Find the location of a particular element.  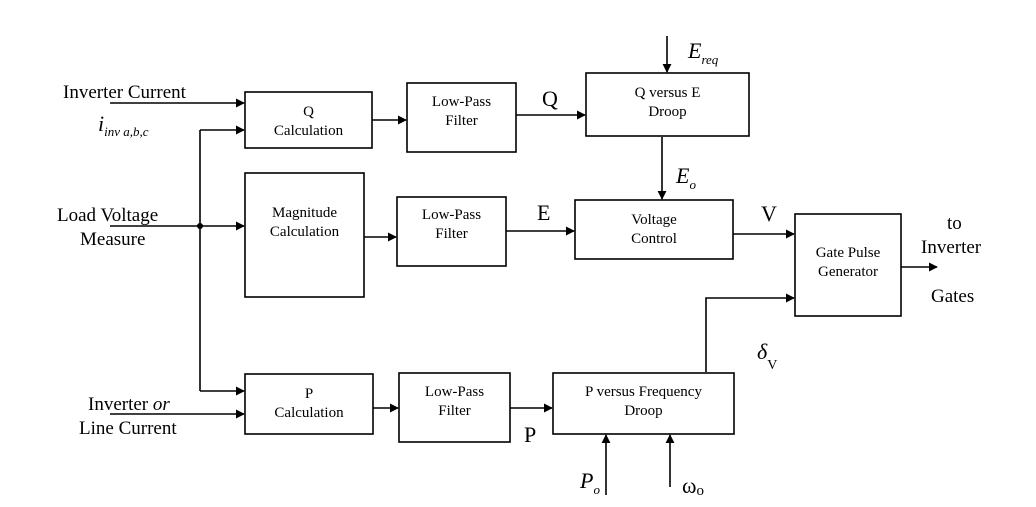

output-label-gates: Gates is located at coordinates (952, 296).